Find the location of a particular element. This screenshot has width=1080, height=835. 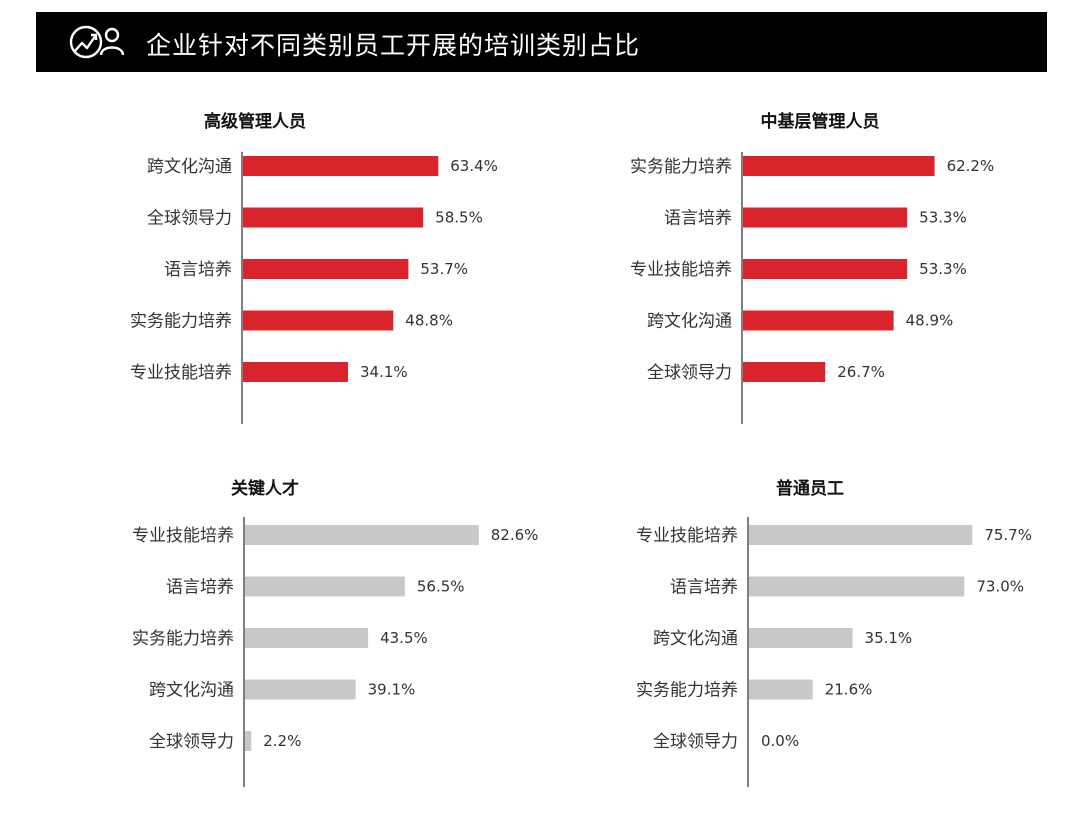

chart-people-icon is located at coordinates (97, 42).